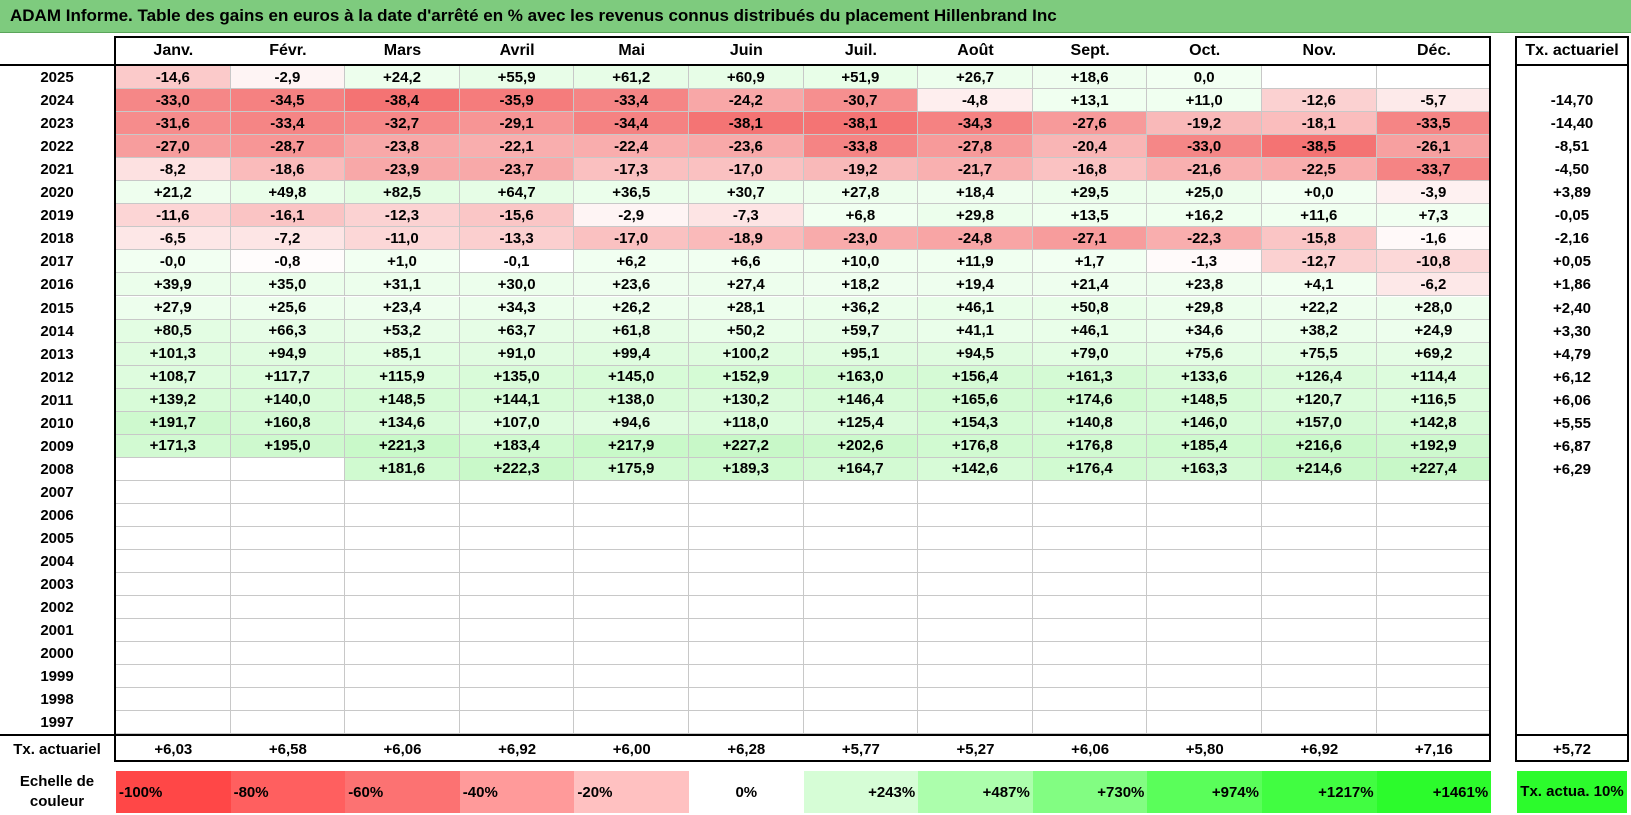  What do you see at coordinates (1572, 400) in the screenshot?
I see `row-rate-value: +6,06` at bounding box center [1572, 400].